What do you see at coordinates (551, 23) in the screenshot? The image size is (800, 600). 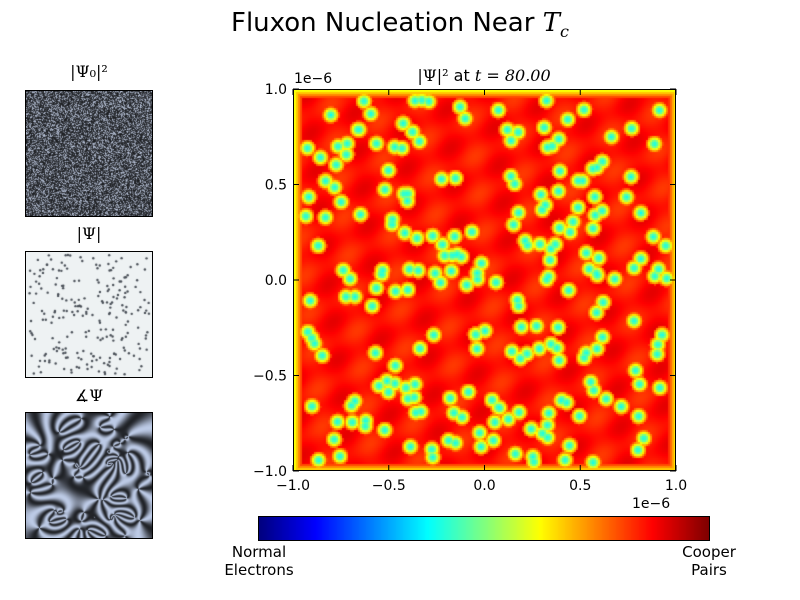 I see `tc-symbol: T` at bounding box center [551, 23].